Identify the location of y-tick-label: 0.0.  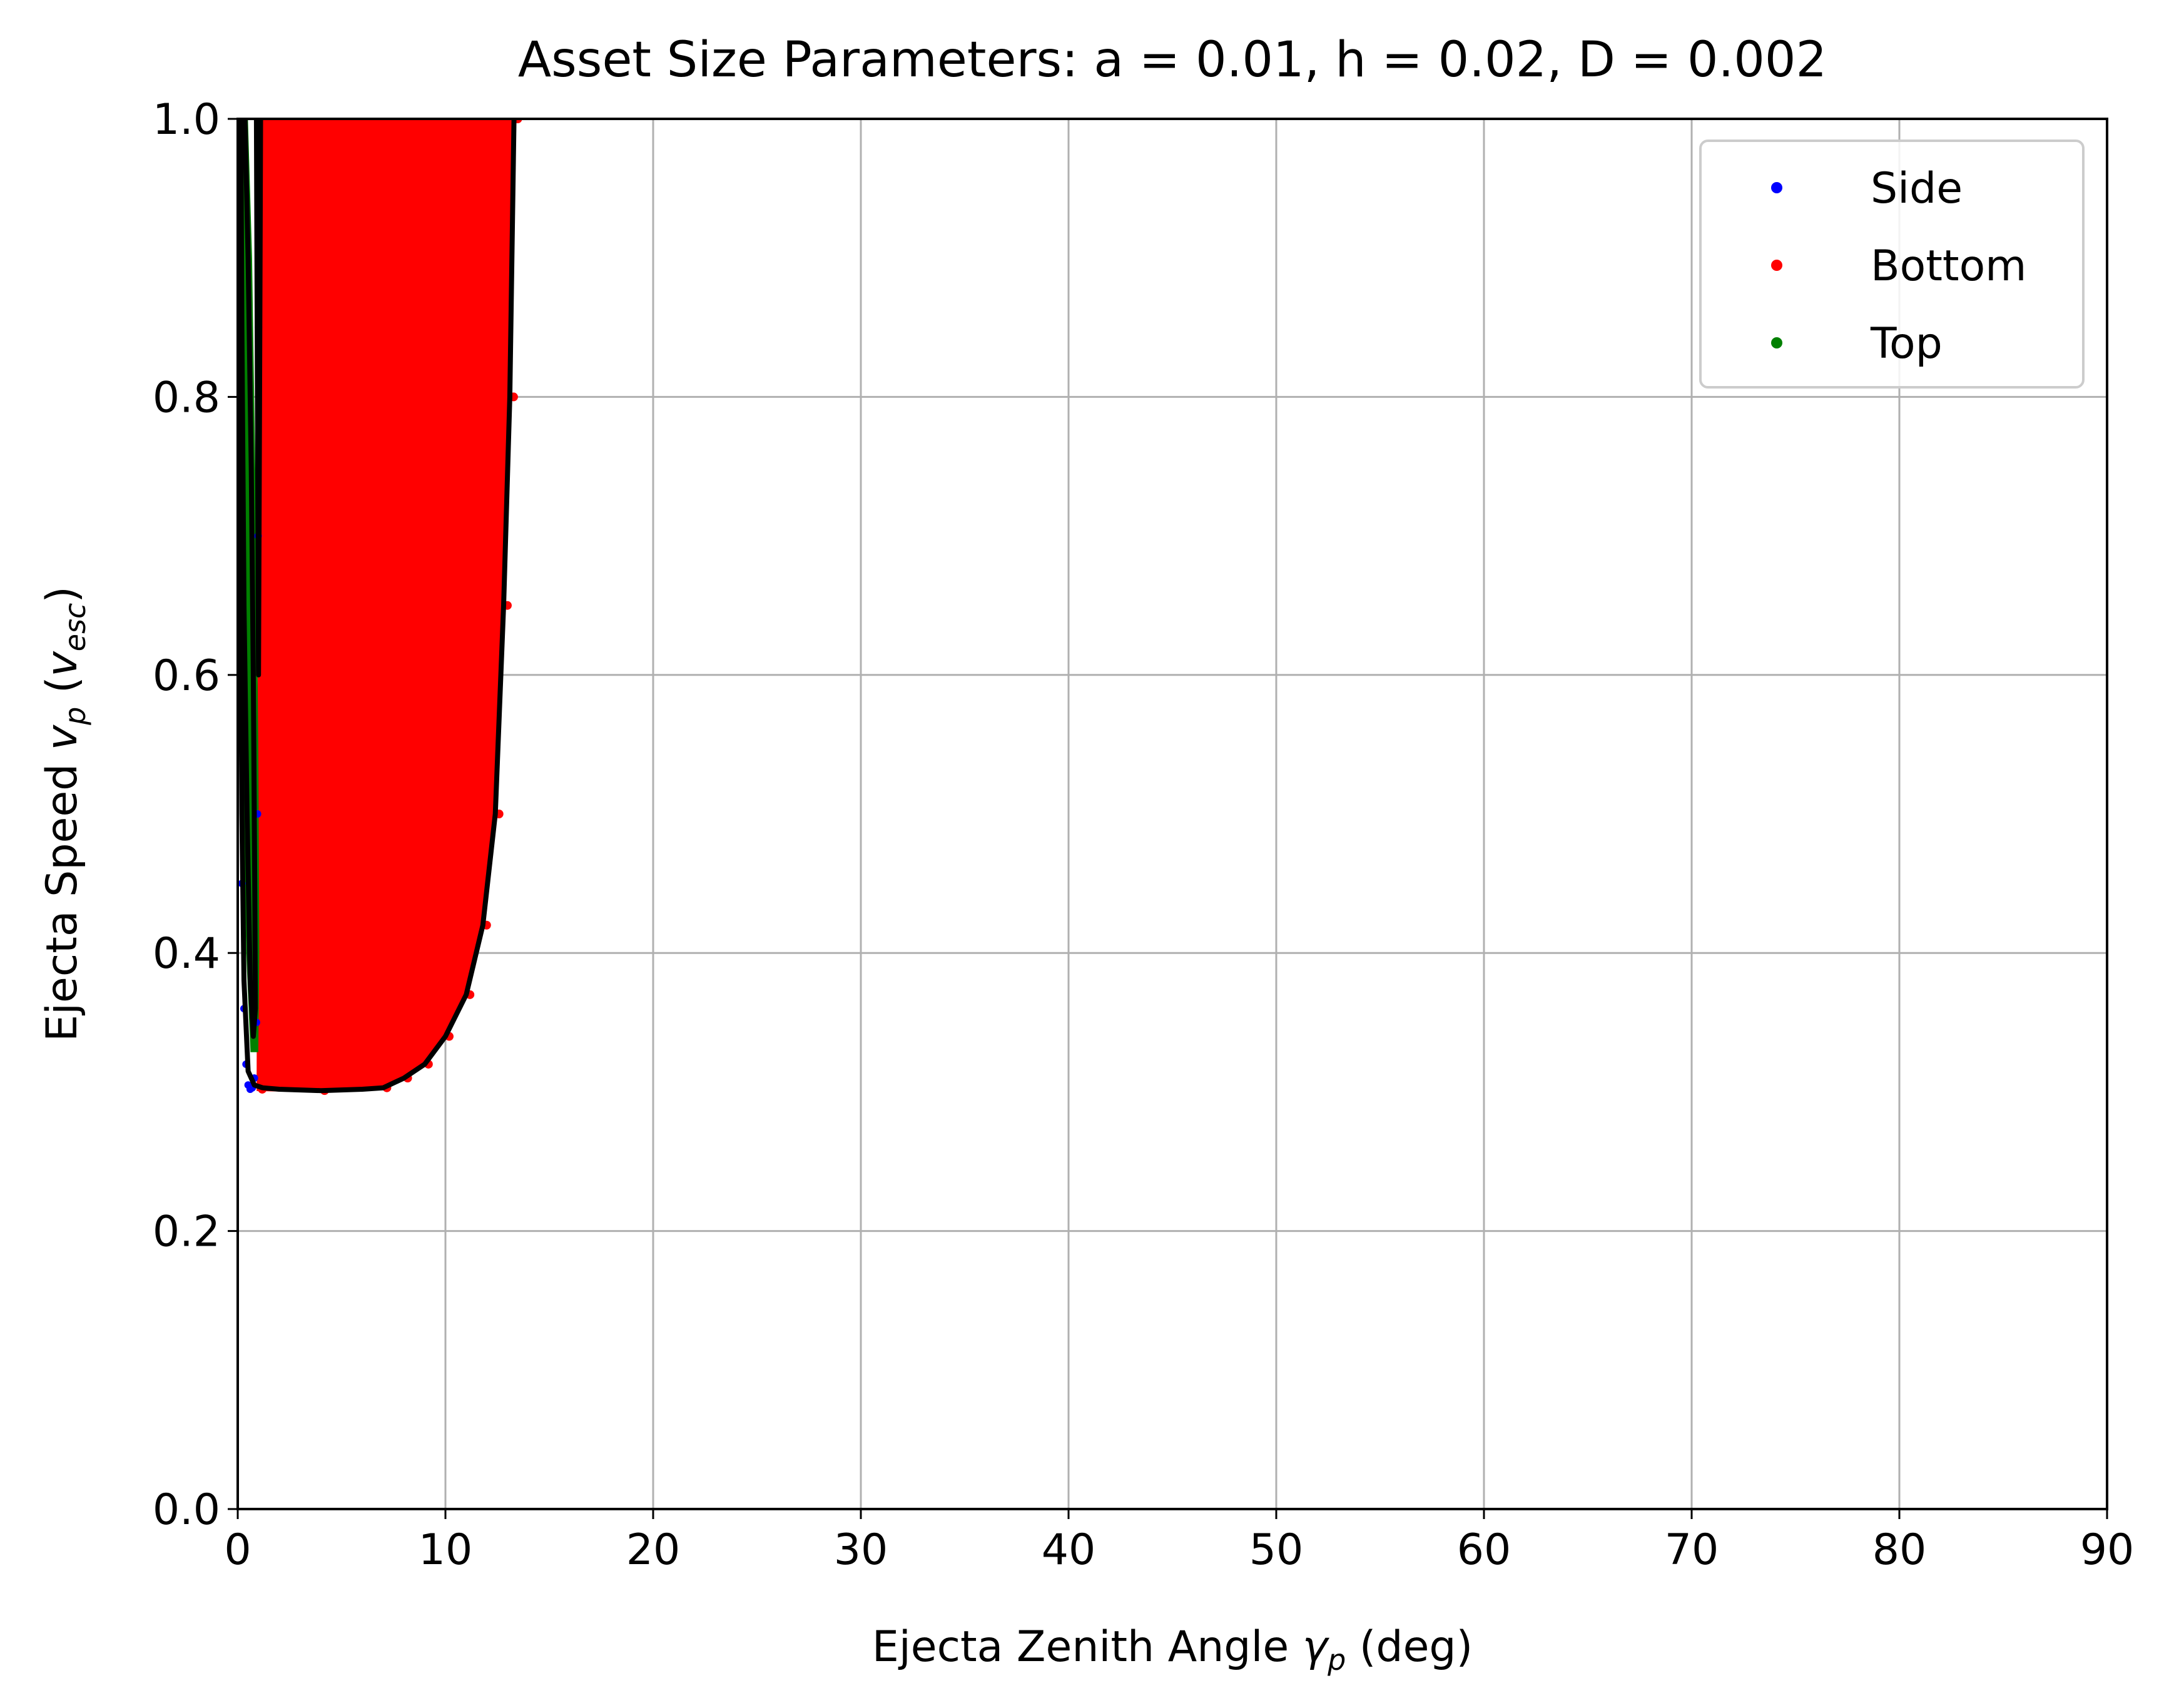
(186, 1510).